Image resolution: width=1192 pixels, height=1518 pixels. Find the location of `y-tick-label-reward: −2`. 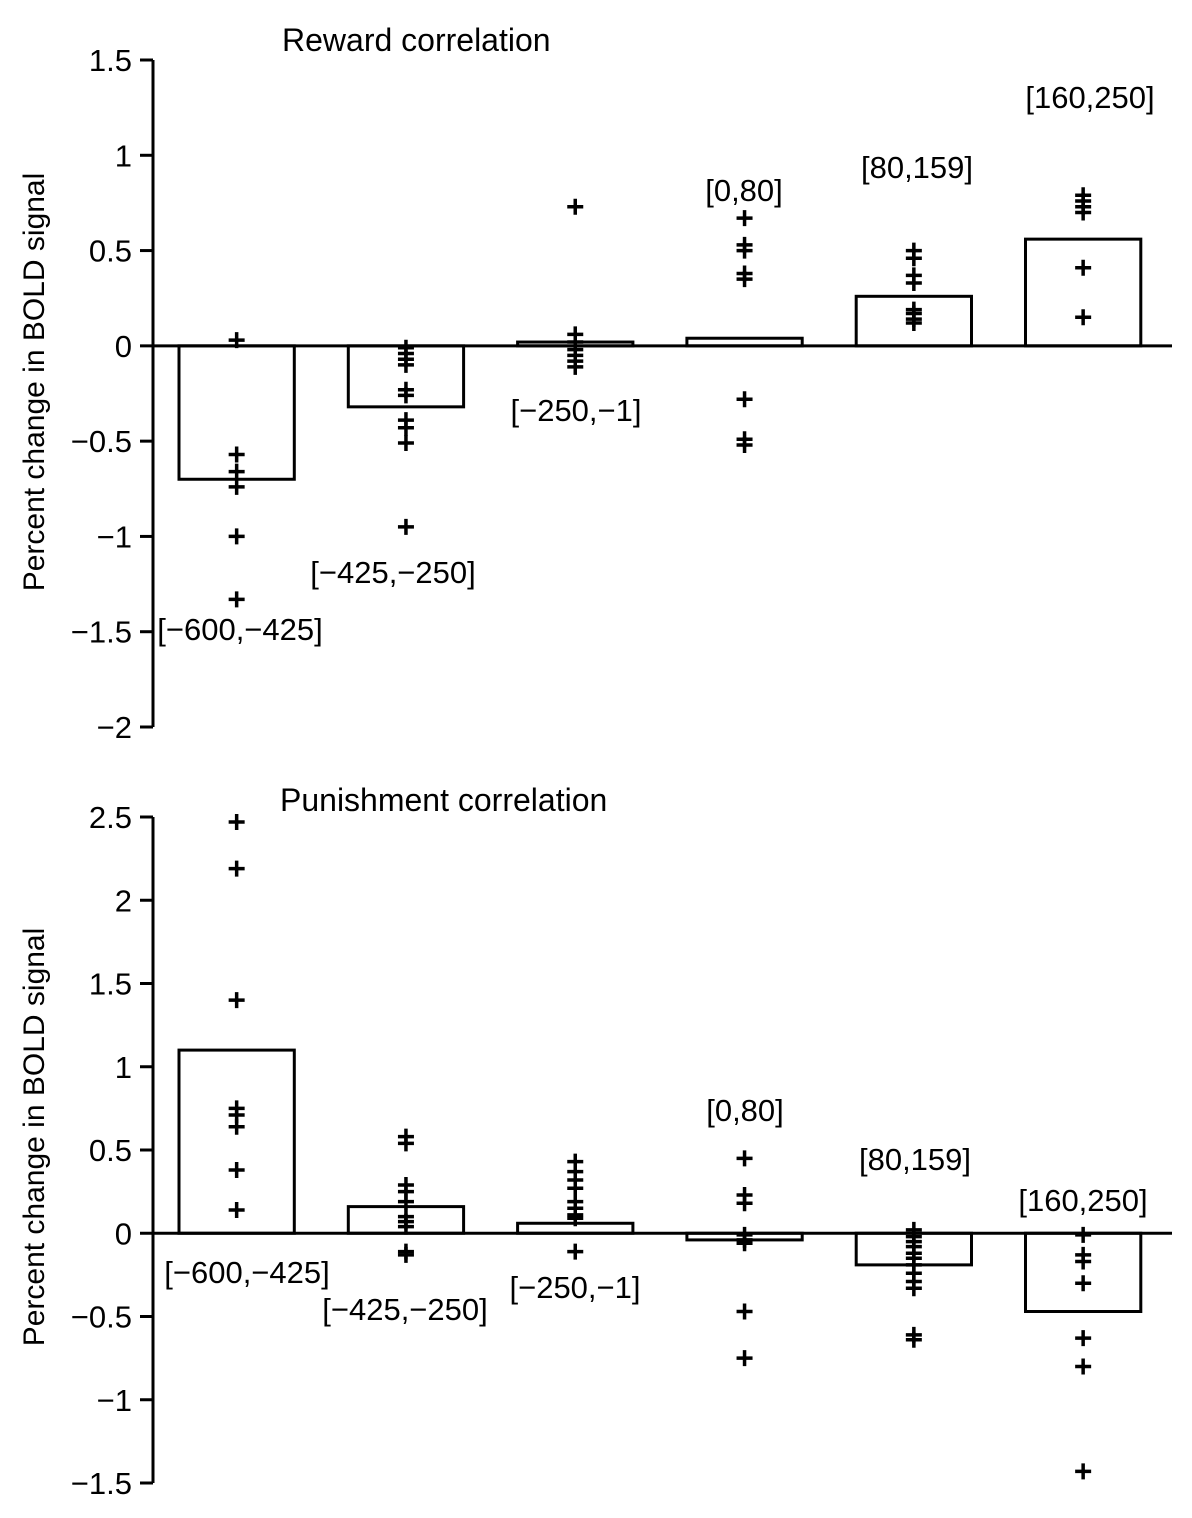

y-tick-label-reward: −2 is located at coordinates (114, 727).